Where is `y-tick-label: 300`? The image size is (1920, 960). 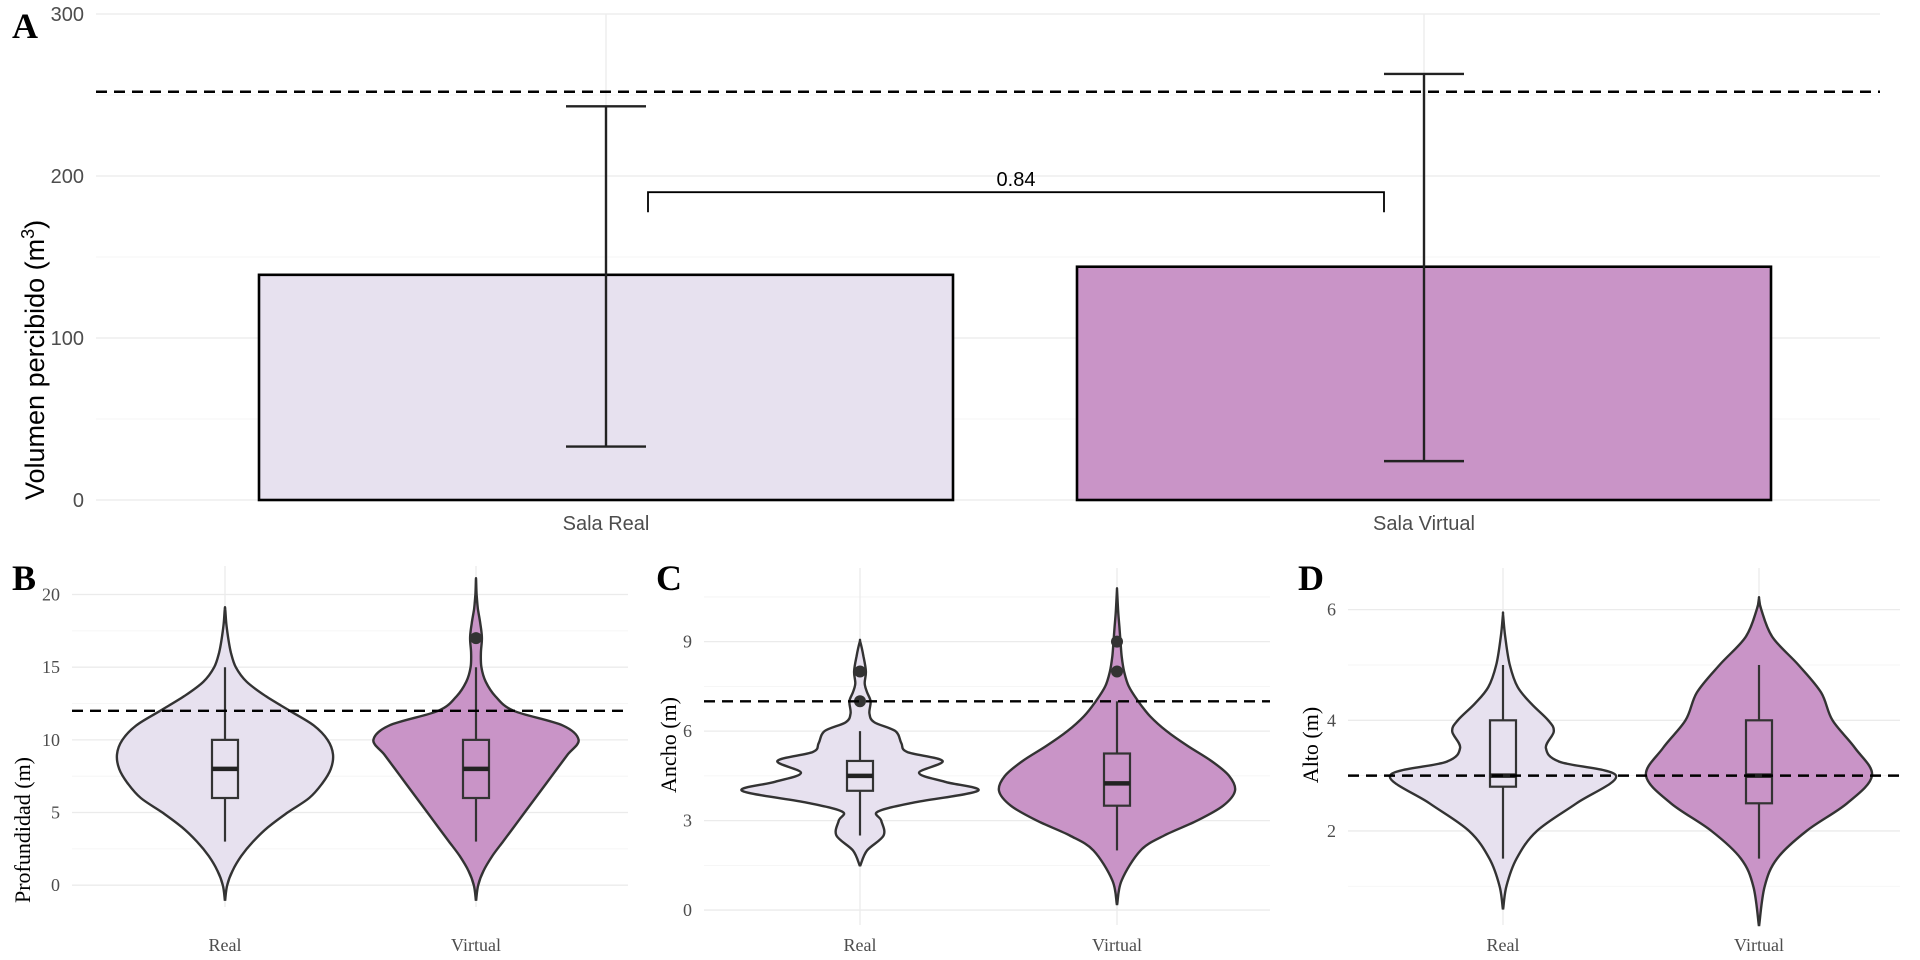 y-tick-label: 300 is located at coordinates (67, 15).